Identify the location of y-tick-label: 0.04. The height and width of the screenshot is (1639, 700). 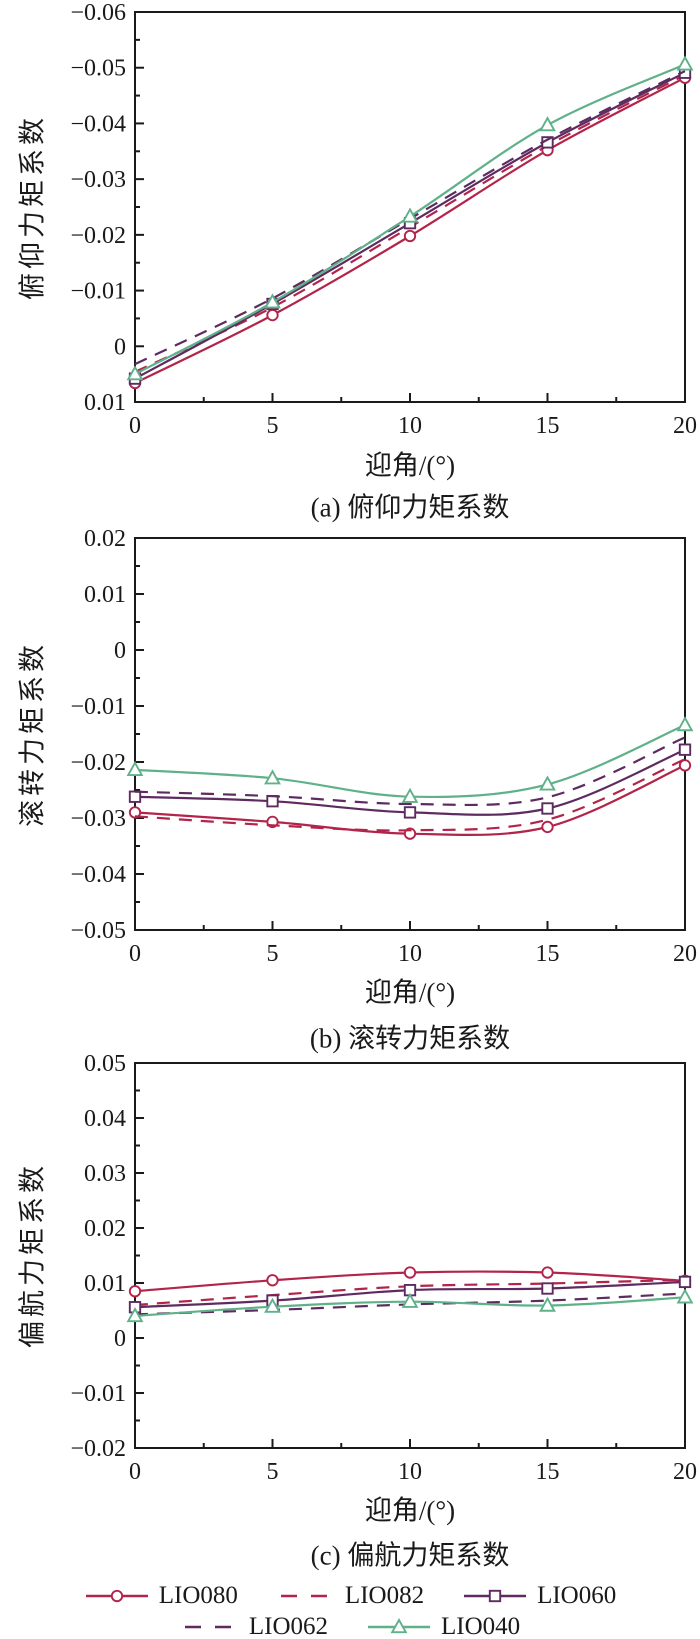
(105, 1119).